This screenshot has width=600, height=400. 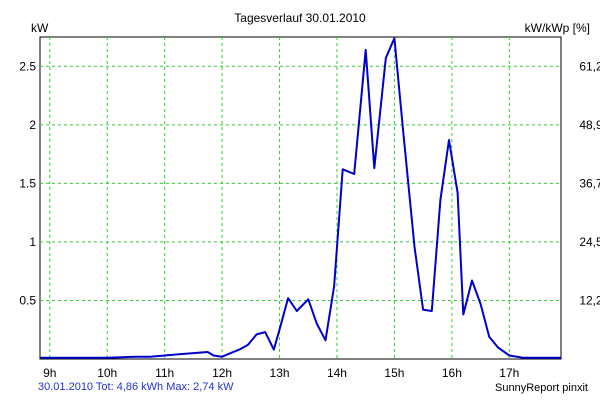 I want to click on y-axis-label-right: kW/kWp [%], so click(x=557, y=28).